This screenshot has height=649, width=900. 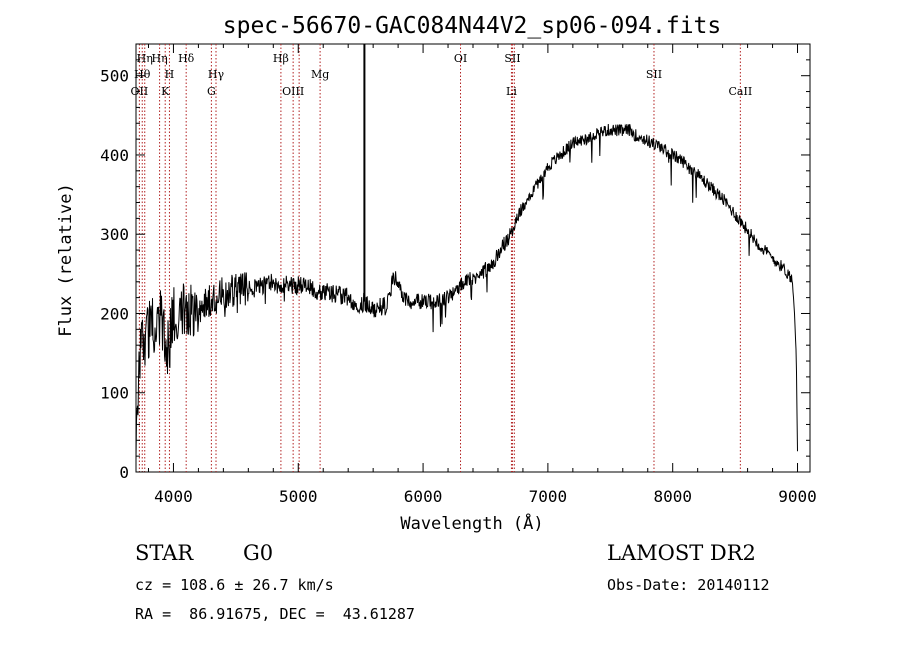 What do you see at coordinates (114, 393) in the screenshot?
I see `y-tick-label: 100` at bounding box center [114, 393].